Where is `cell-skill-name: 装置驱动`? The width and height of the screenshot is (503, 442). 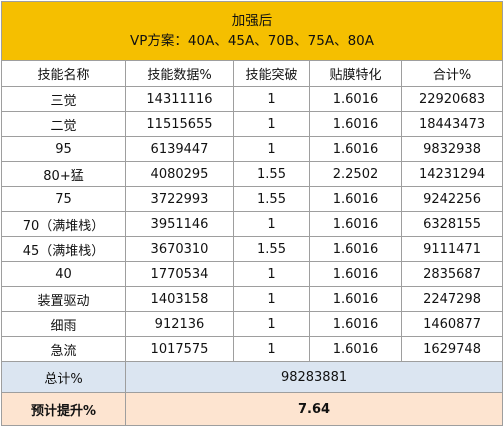
cell-skill-name: 装置驱动 is located at coordinates (63, 299).